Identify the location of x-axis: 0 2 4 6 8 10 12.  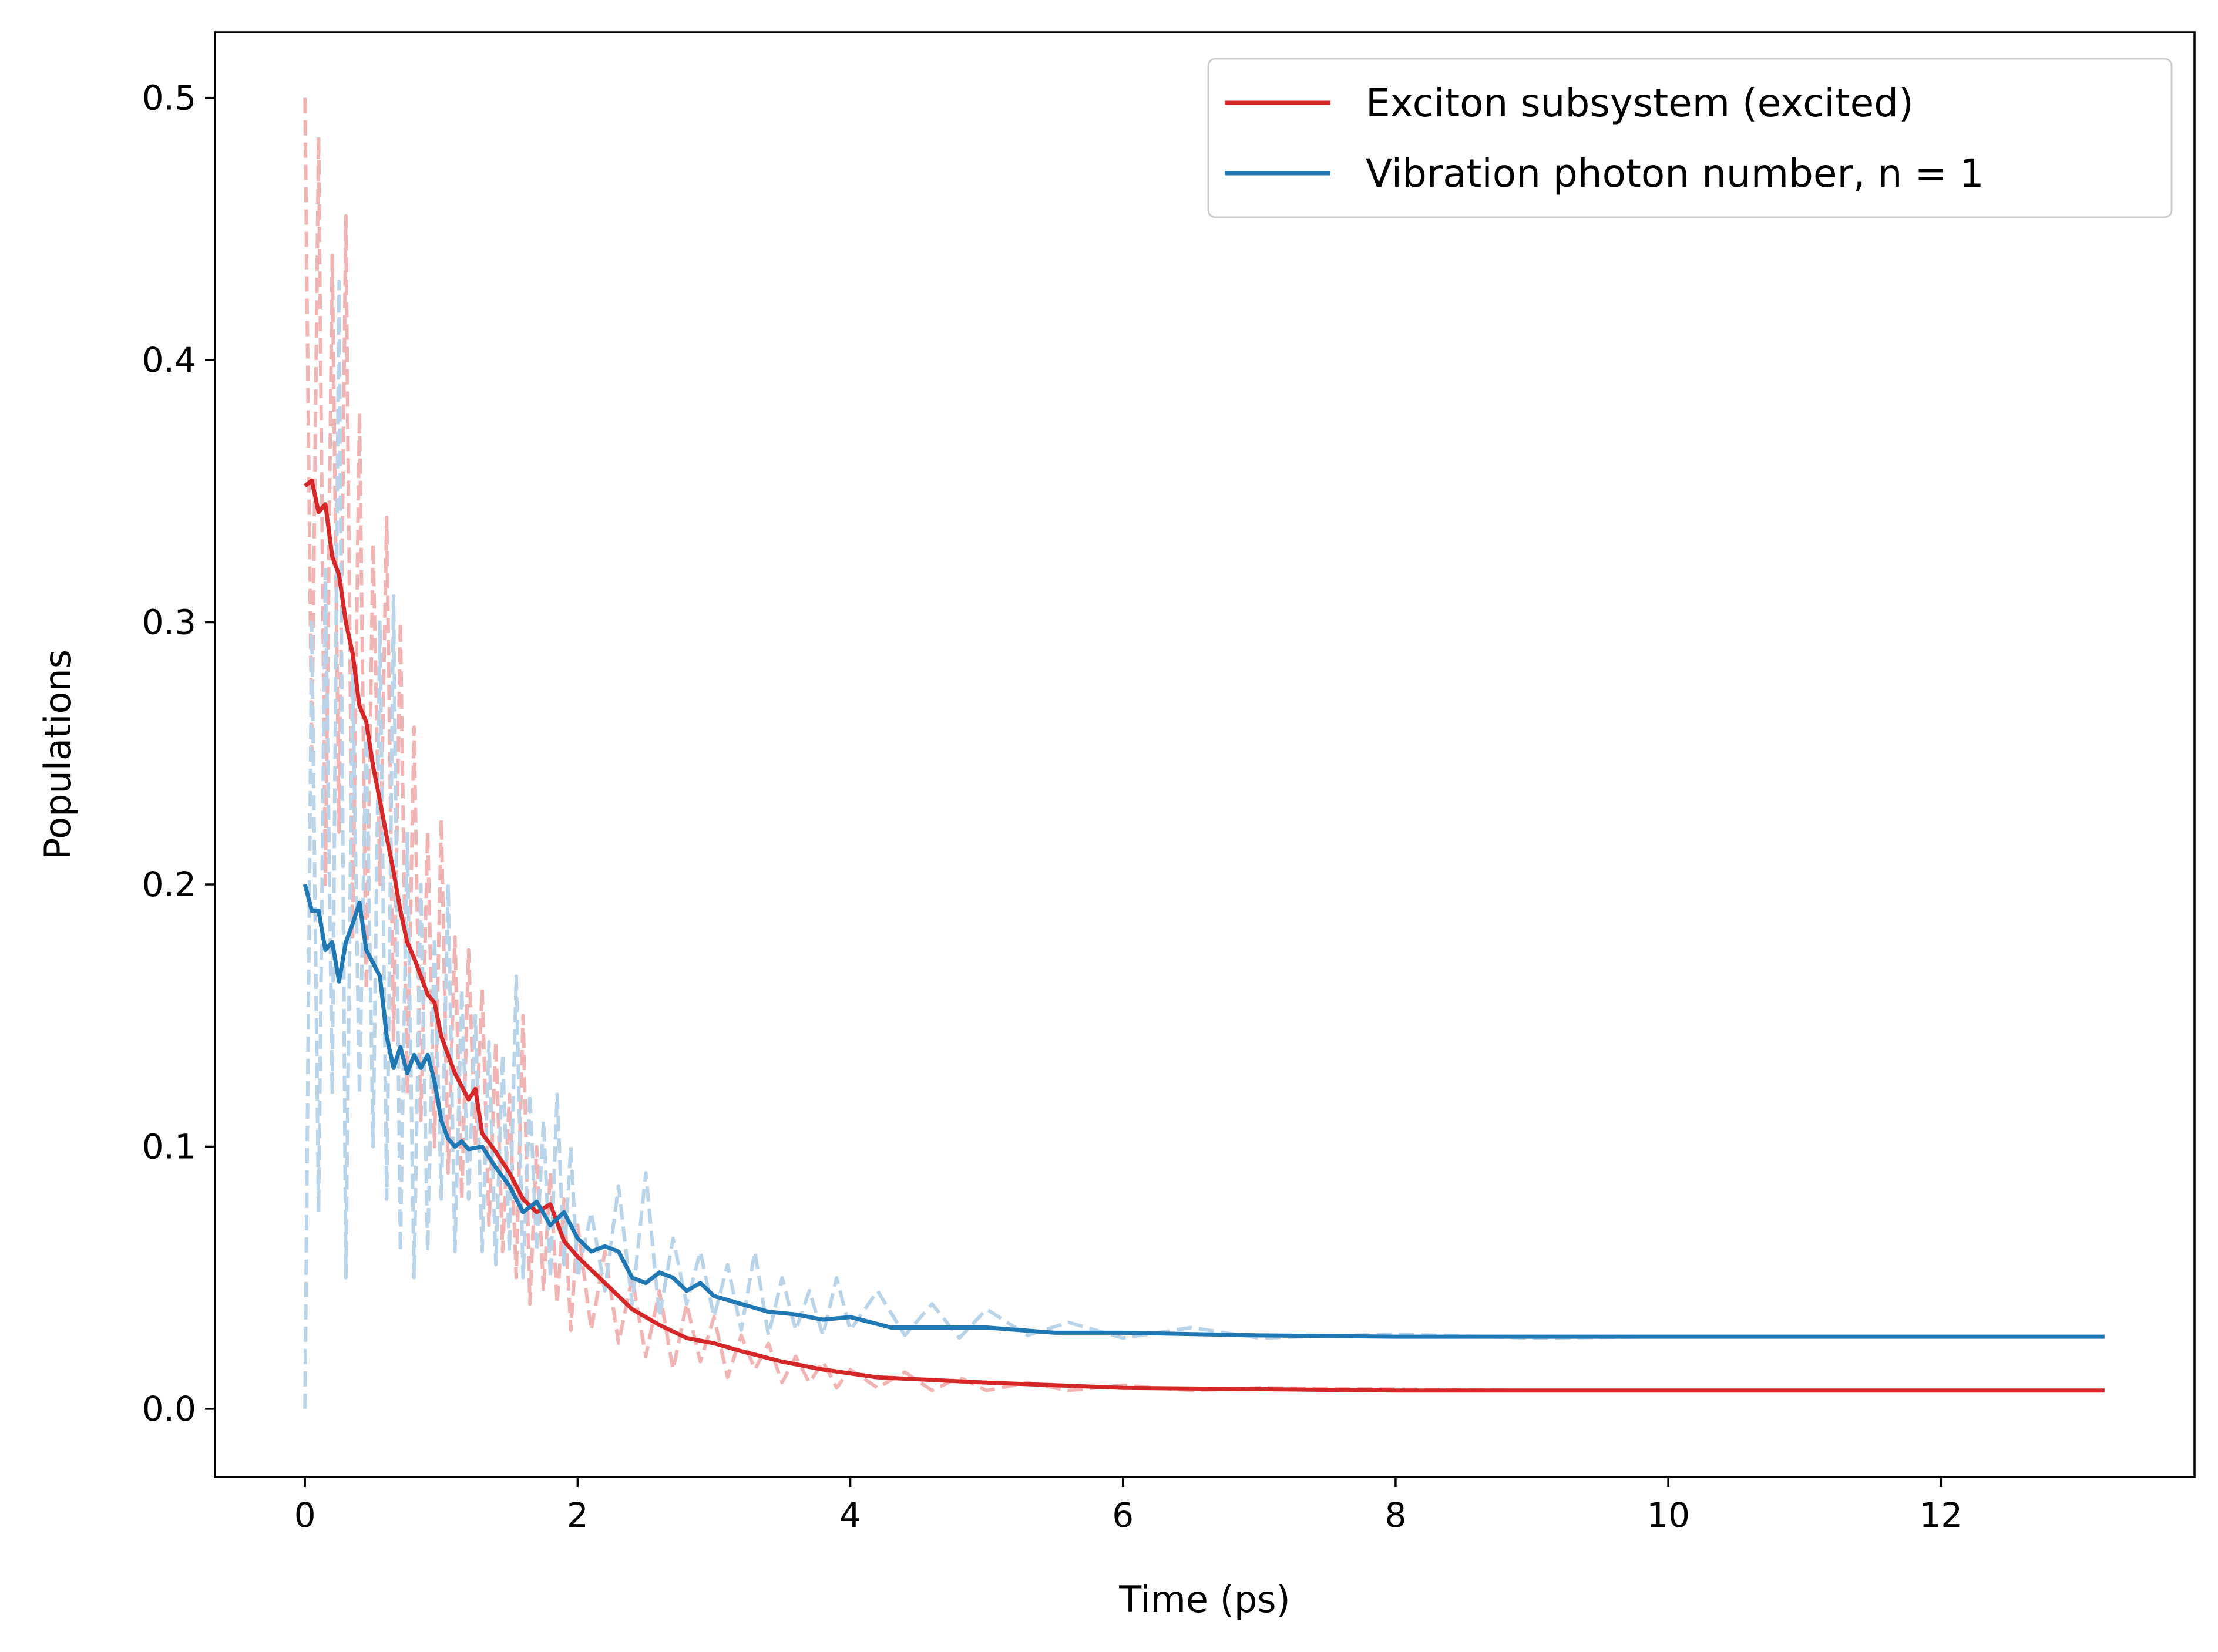
(1128, 1506).